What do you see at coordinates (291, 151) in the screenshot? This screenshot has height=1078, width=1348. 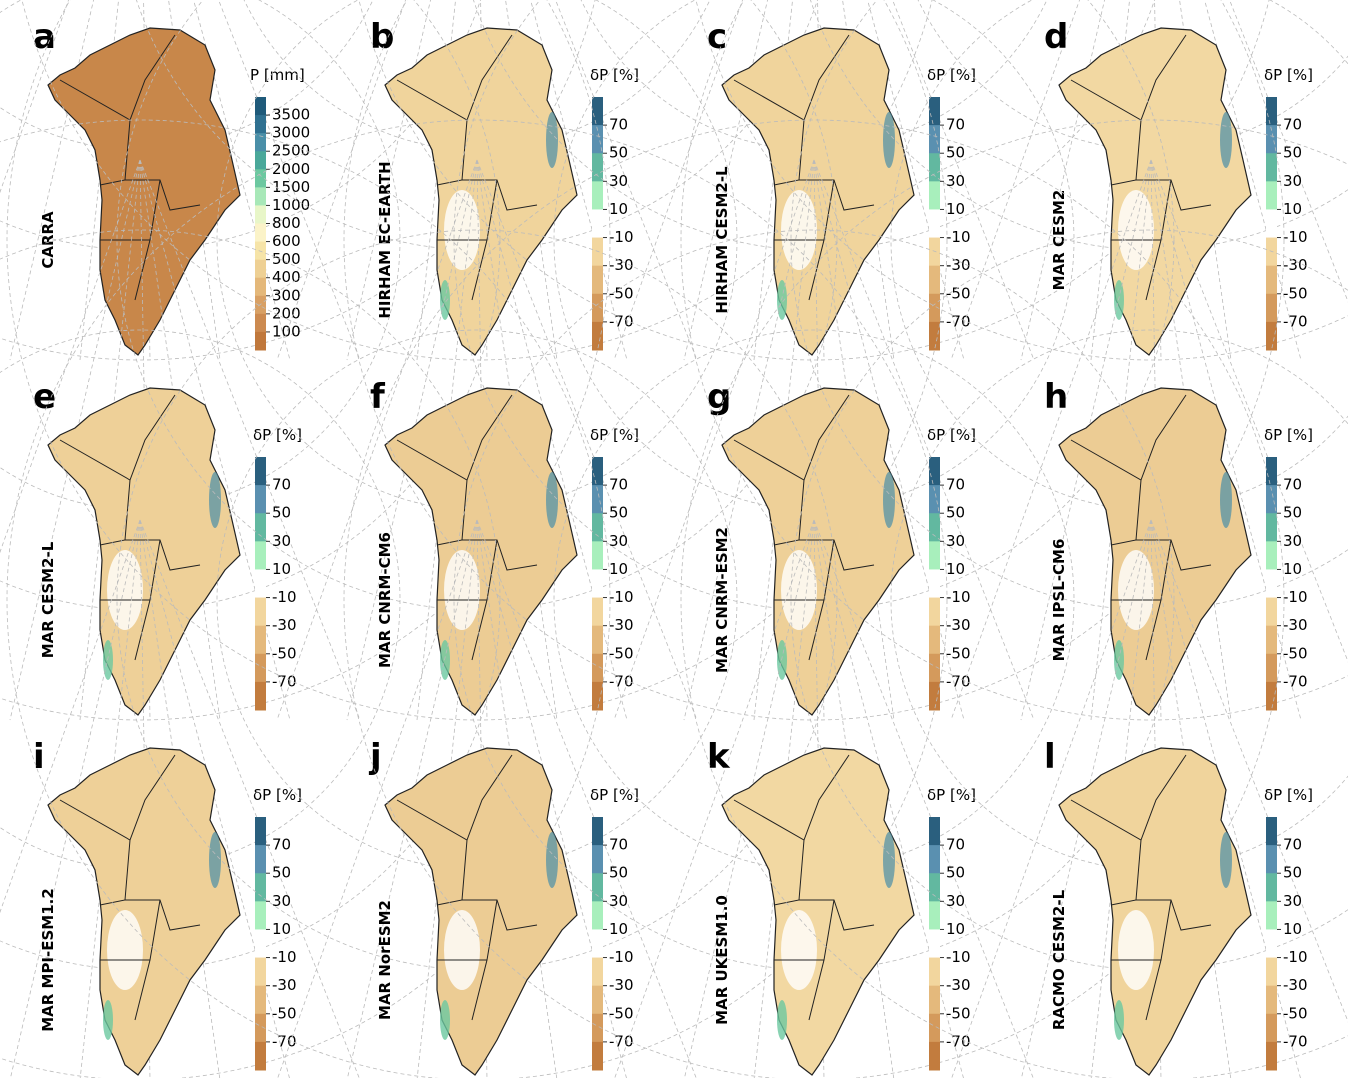 I see `colorbar-tick-label: 2500` at bounding box center [291, 151].